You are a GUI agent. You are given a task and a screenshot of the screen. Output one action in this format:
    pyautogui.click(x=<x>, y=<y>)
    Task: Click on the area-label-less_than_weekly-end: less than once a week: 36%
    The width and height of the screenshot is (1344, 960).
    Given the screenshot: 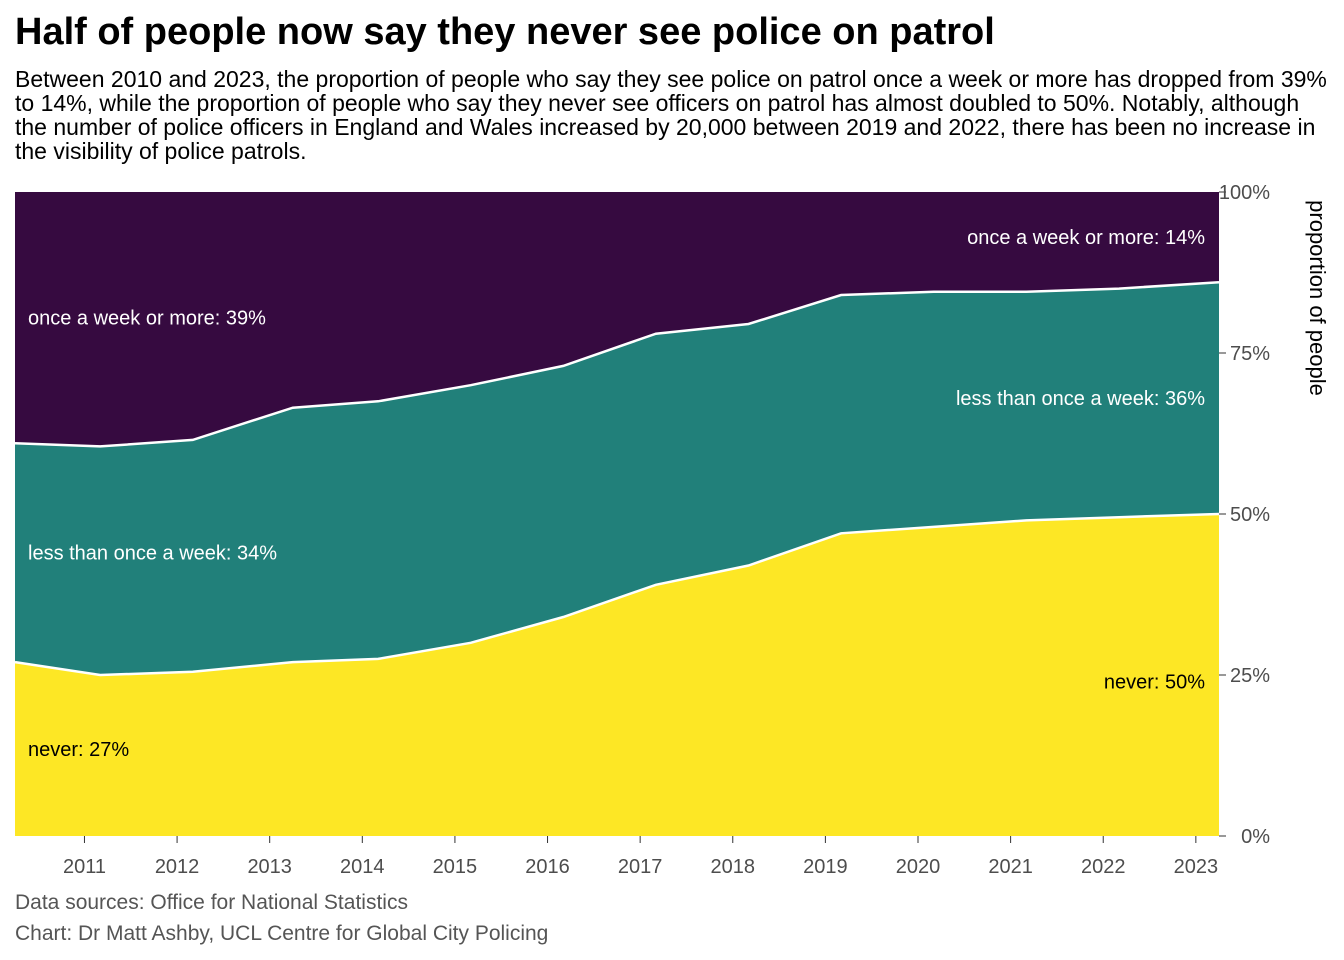 What is the action you would take?
    pyautogui.click(x=1080, y=399)
    